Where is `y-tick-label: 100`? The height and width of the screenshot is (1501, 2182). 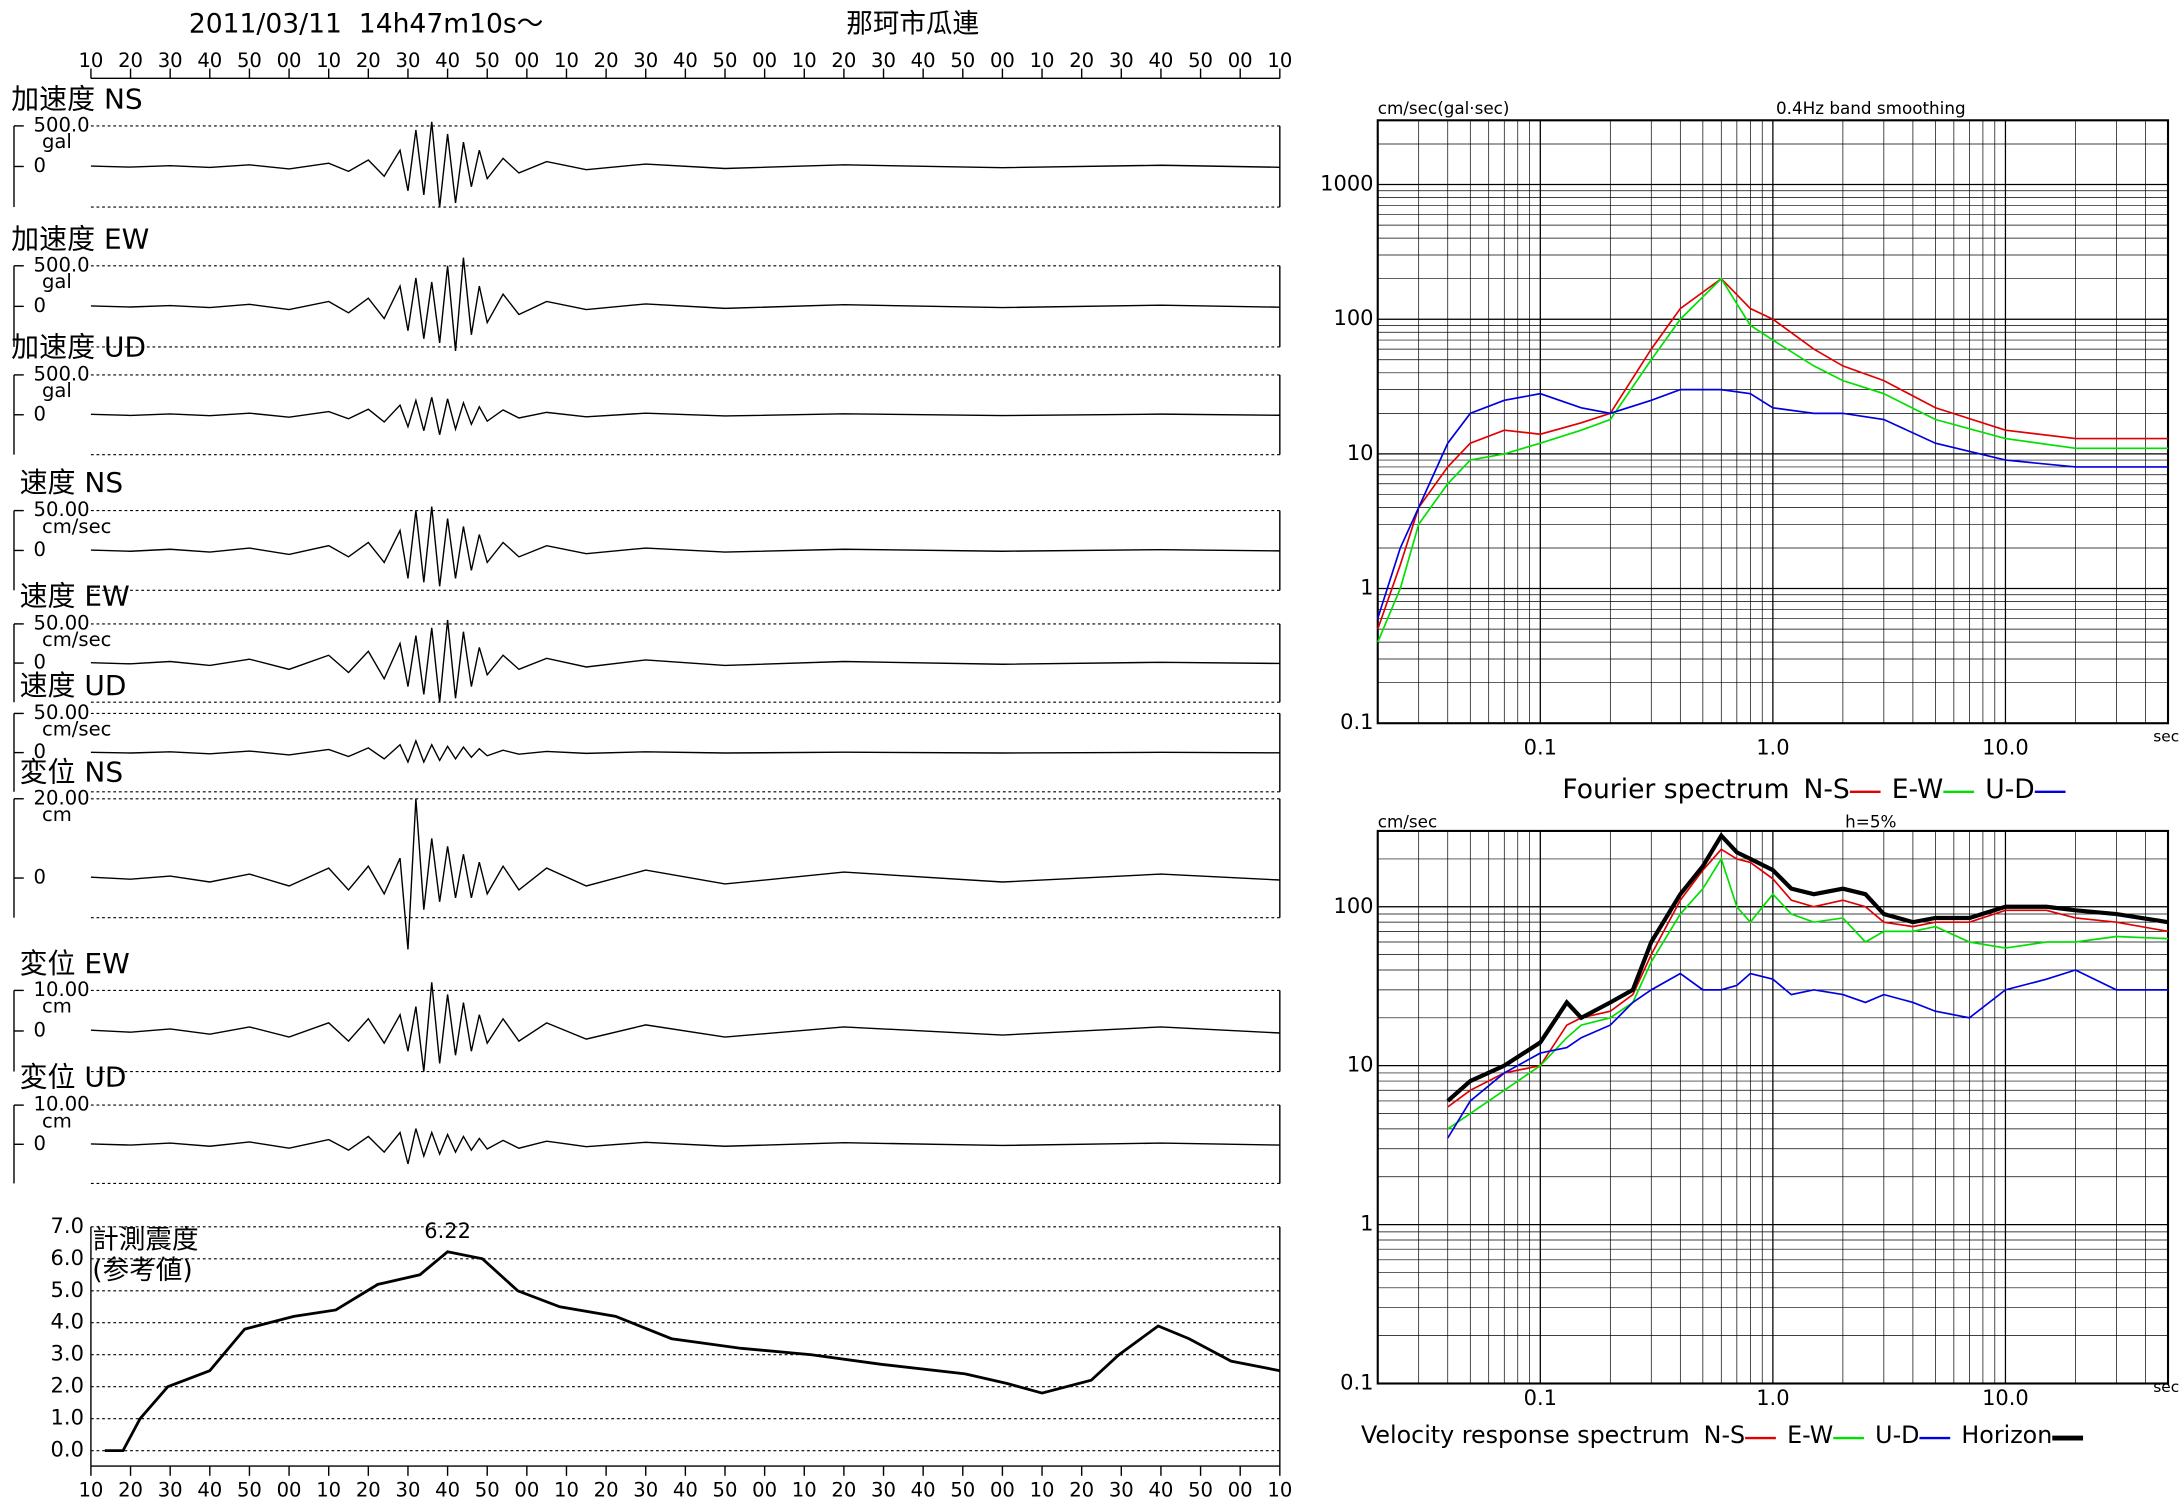 y-tick-label: 100 is located at coordinates (1354, 906).